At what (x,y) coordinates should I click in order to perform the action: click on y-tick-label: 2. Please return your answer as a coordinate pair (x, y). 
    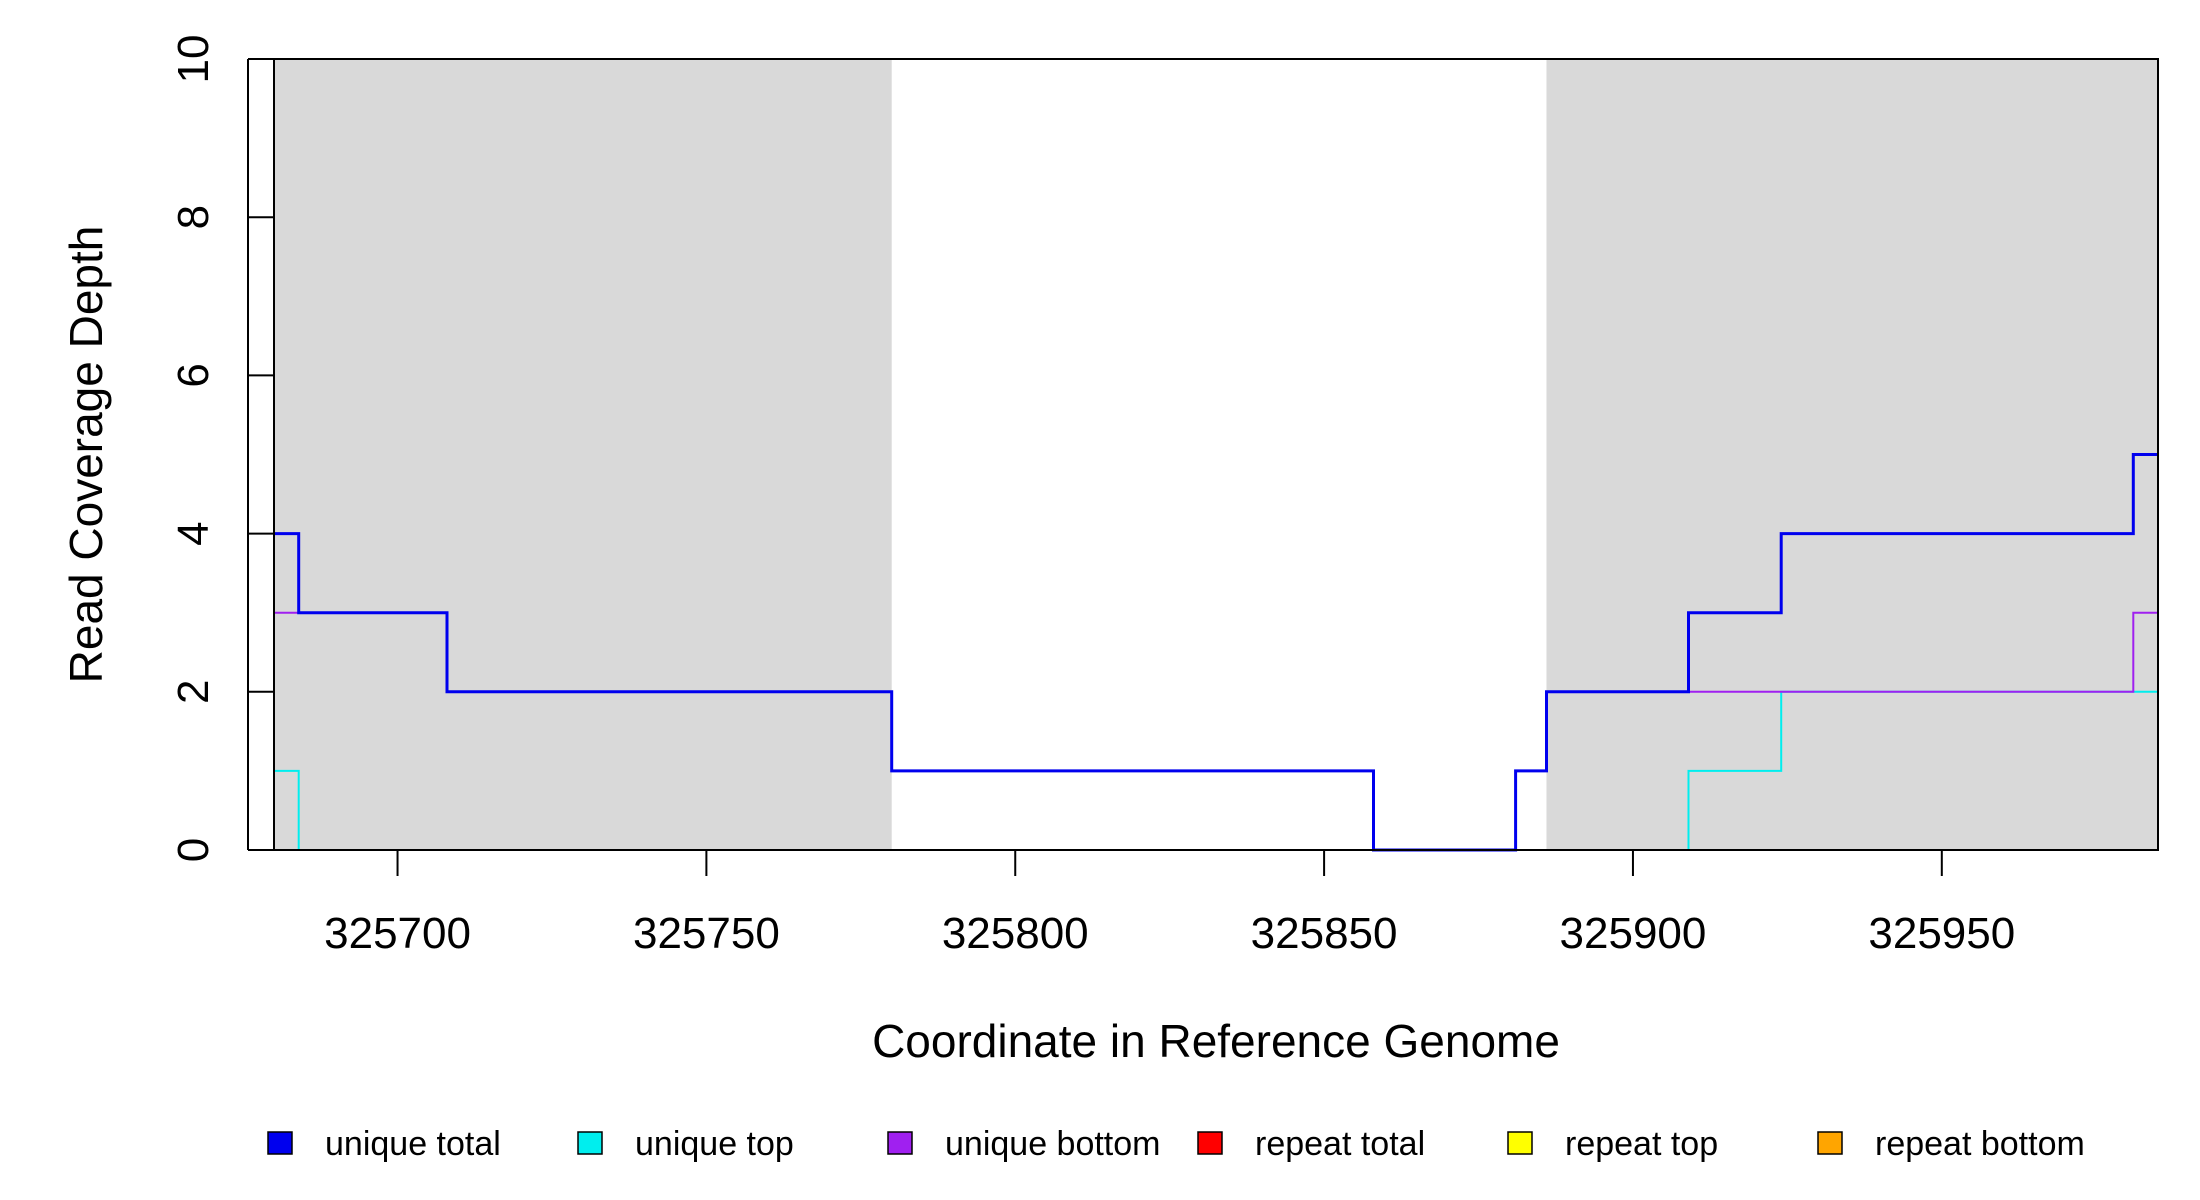
    Looking at the image, I should click on (193, 692).